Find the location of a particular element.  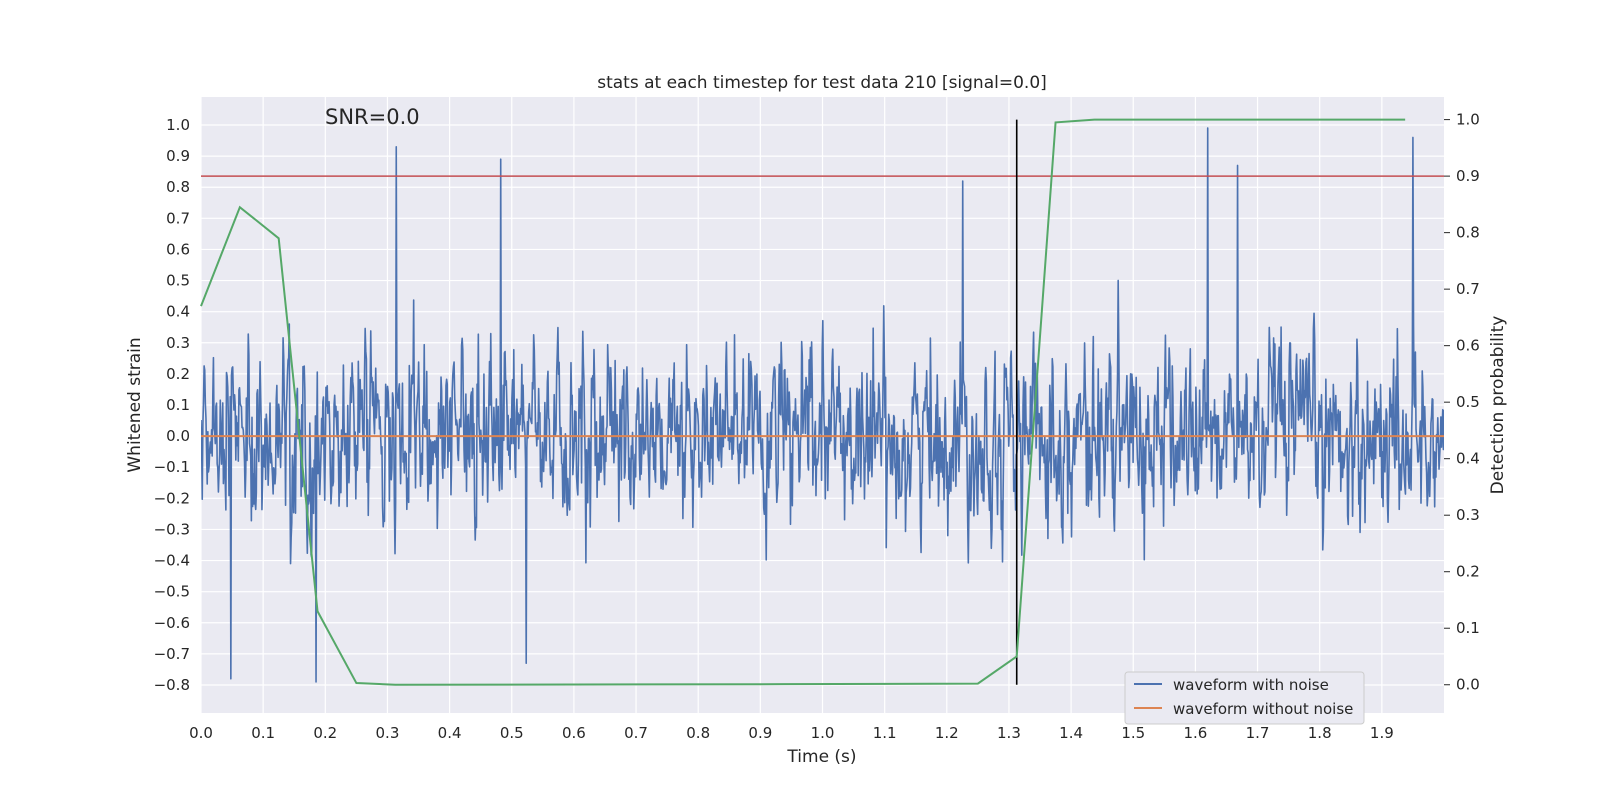

y-right-tick-label: 0.2 is located at coordinates (1468, 572).